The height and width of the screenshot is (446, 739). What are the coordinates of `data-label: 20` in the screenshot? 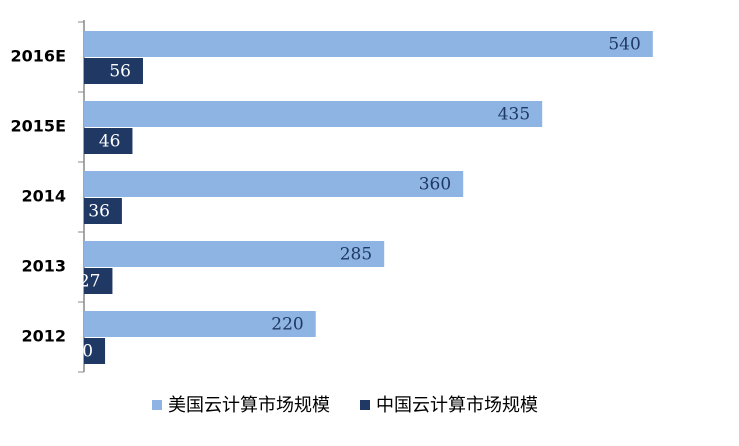 It's located at (82, 352).